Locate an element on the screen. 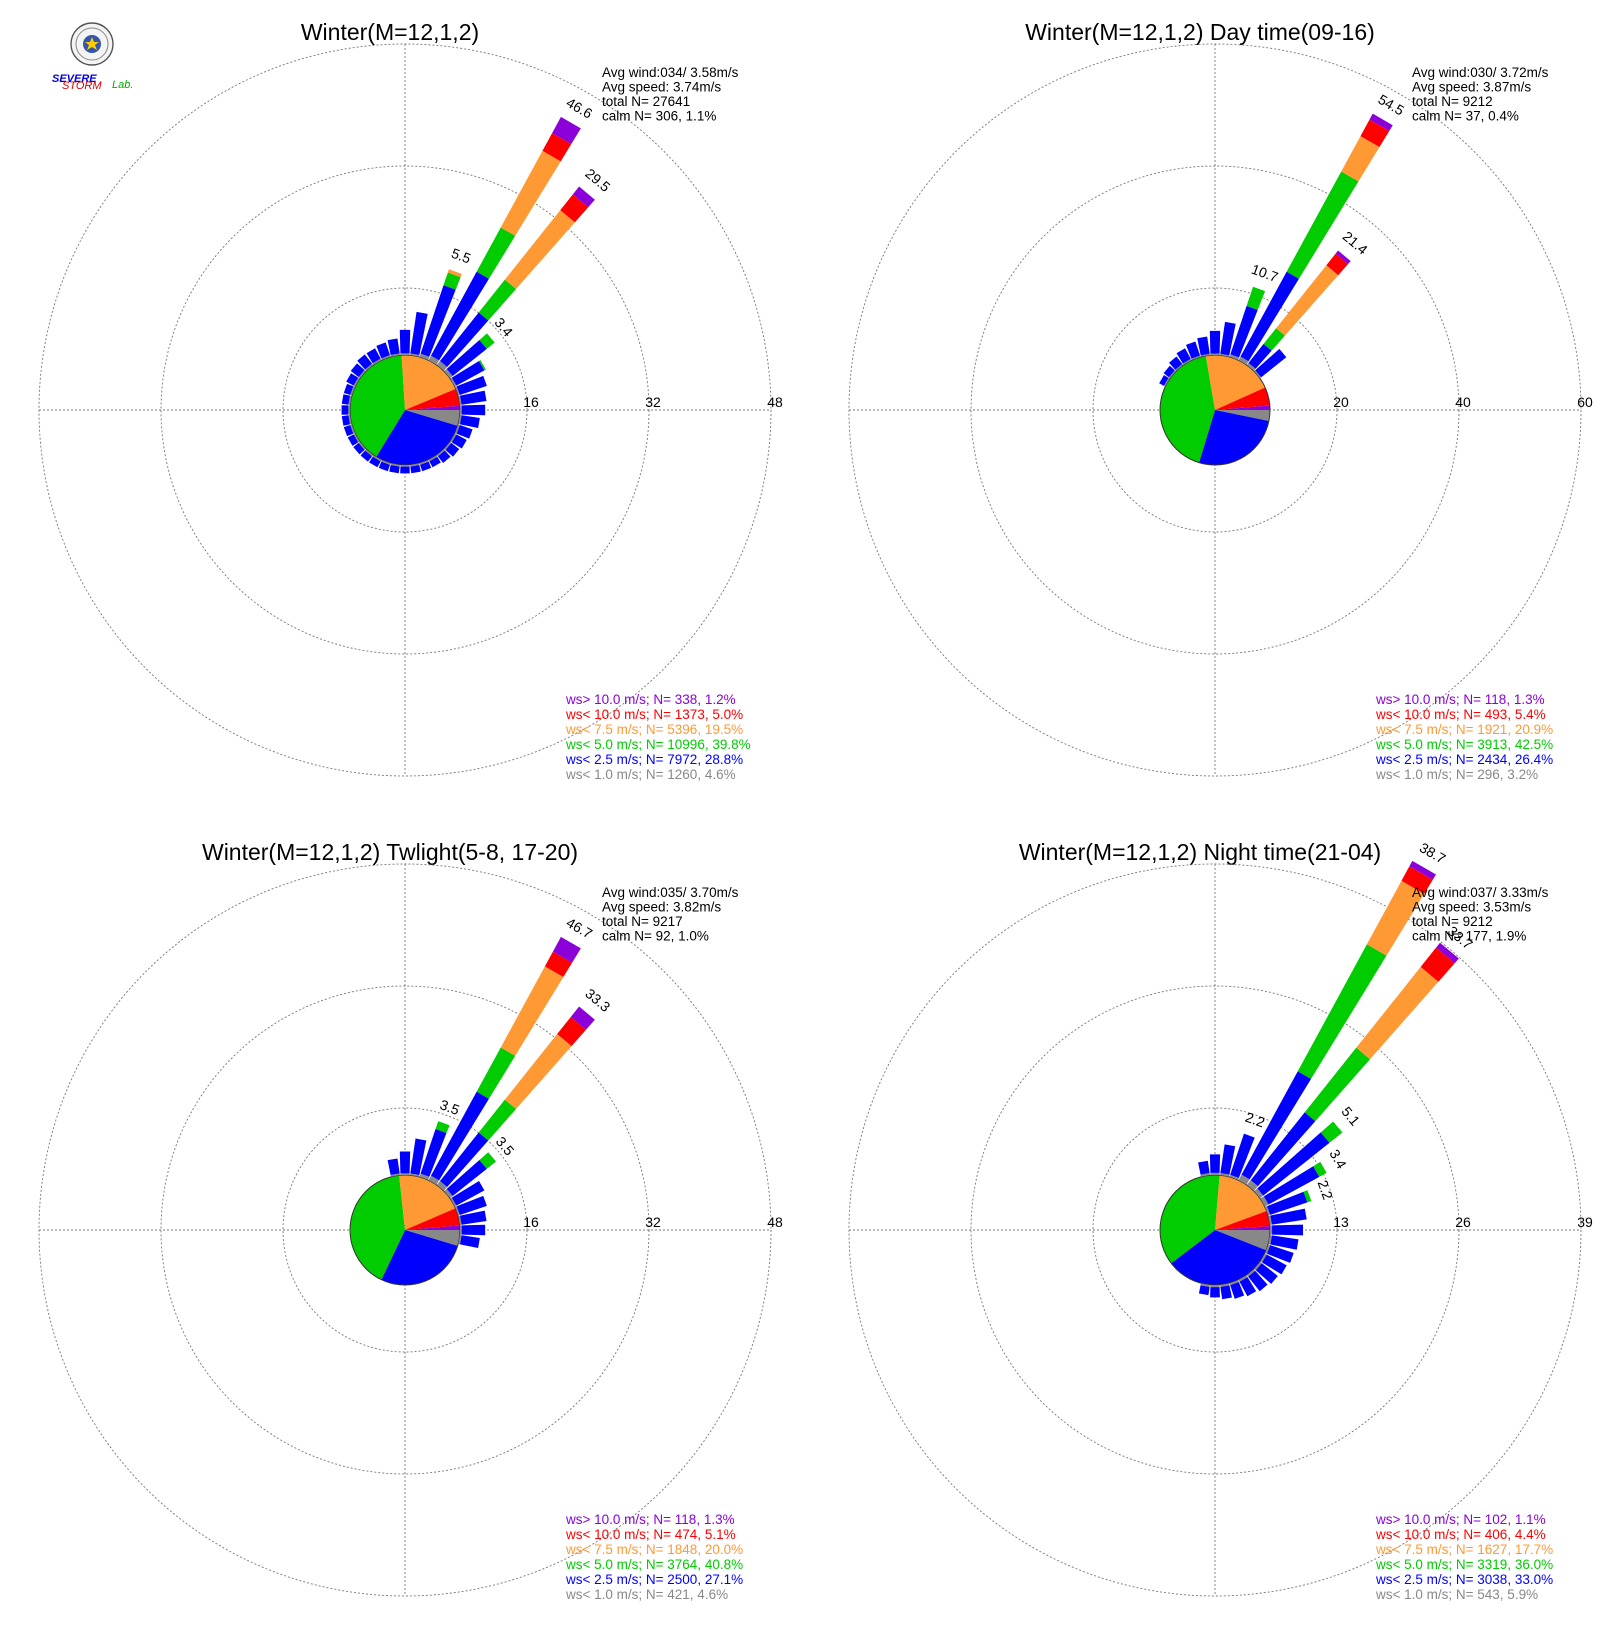 The width and height of the screenshot is (1620, 1640). info-avg-wind: Avg wind:030/ 3.72m/s is located at coordinates (1480, 72).